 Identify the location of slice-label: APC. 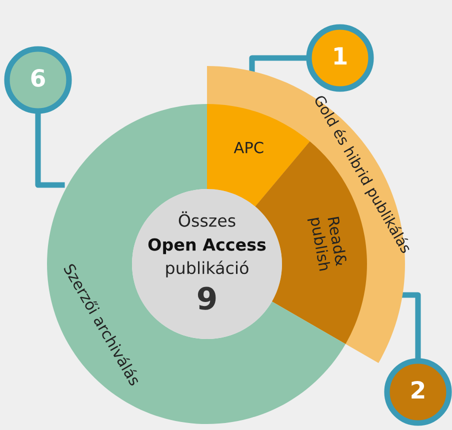
(249, 148).